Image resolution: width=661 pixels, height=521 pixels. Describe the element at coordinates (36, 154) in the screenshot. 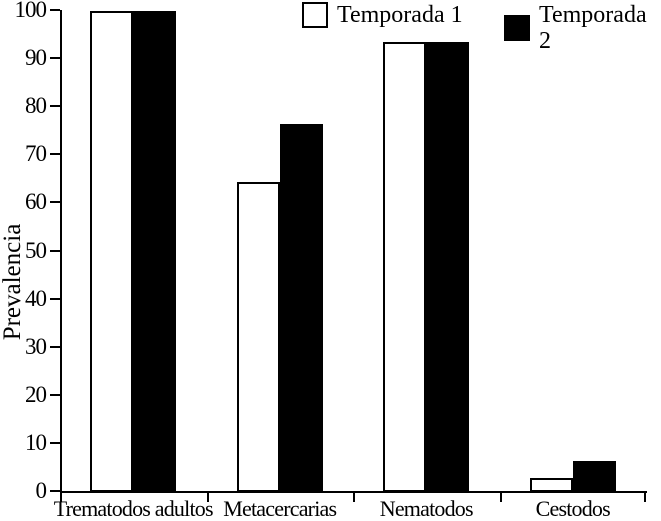

I see `y-axis-tick-label: 70` at that location.